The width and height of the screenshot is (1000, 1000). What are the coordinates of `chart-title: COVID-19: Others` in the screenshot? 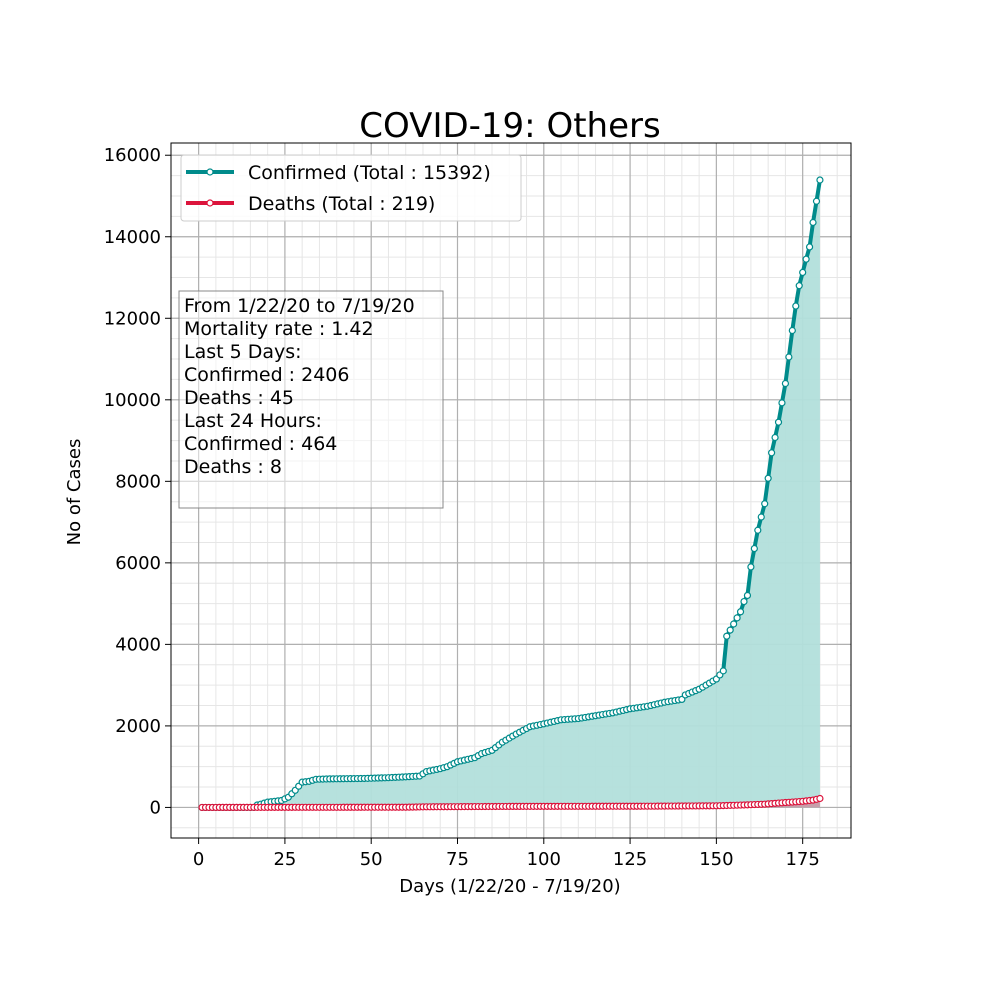 It's located at (509, 126).